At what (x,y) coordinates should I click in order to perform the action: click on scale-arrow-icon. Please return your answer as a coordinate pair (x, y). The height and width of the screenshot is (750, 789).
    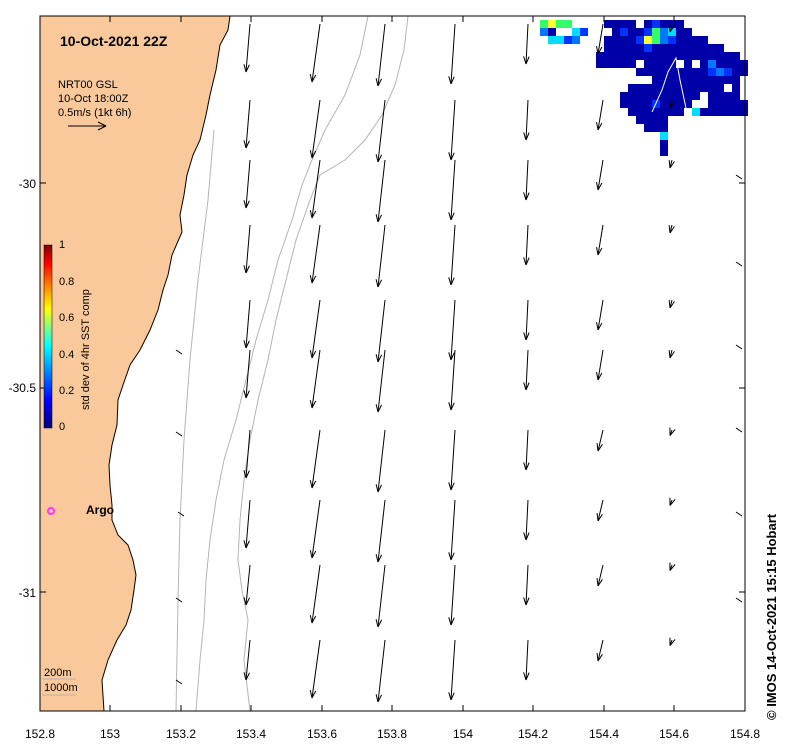
    Looking at the image, I should click on (87, 126).